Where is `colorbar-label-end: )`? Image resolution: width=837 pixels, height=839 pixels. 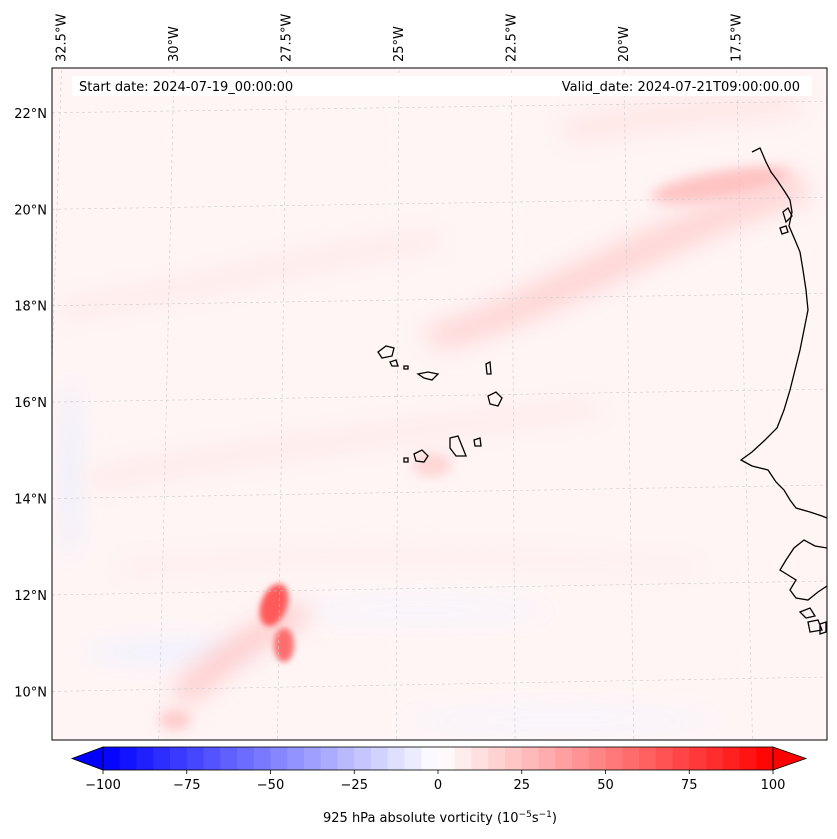
colorbar-label-end: ) is located at coordinates (554, 818).